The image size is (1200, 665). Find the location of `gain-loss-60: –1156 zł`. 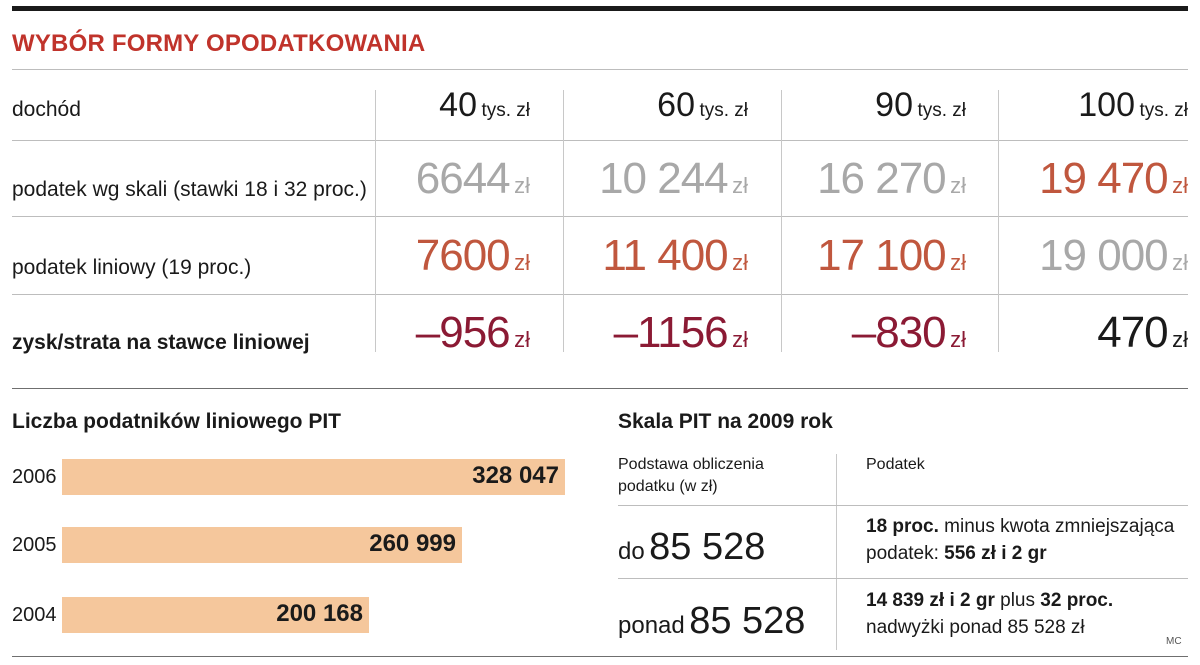

gain-loss-60: –1156 zł is located at coordinates (680, 332).